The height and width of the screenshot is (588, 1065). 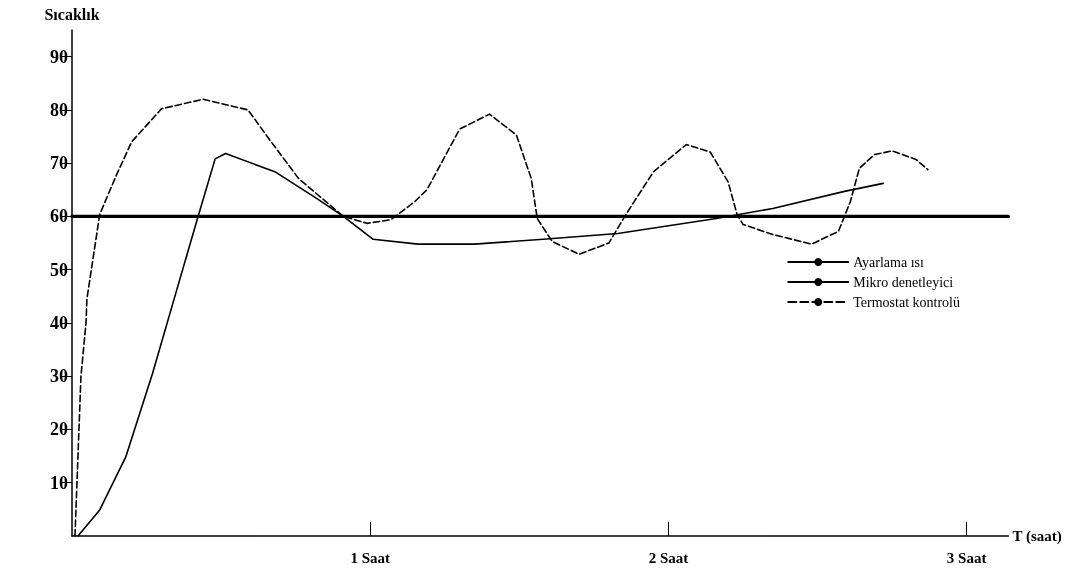 I want to click on legend-label: Ayarlama ısı, so click(x=889, y=262).